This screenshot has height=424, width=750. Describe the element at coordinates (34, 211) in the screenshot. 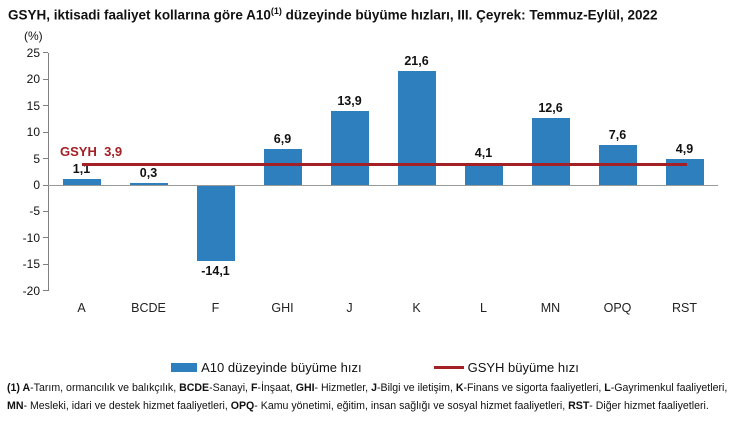

I see `y-axis-tick-label: -5` at that location.